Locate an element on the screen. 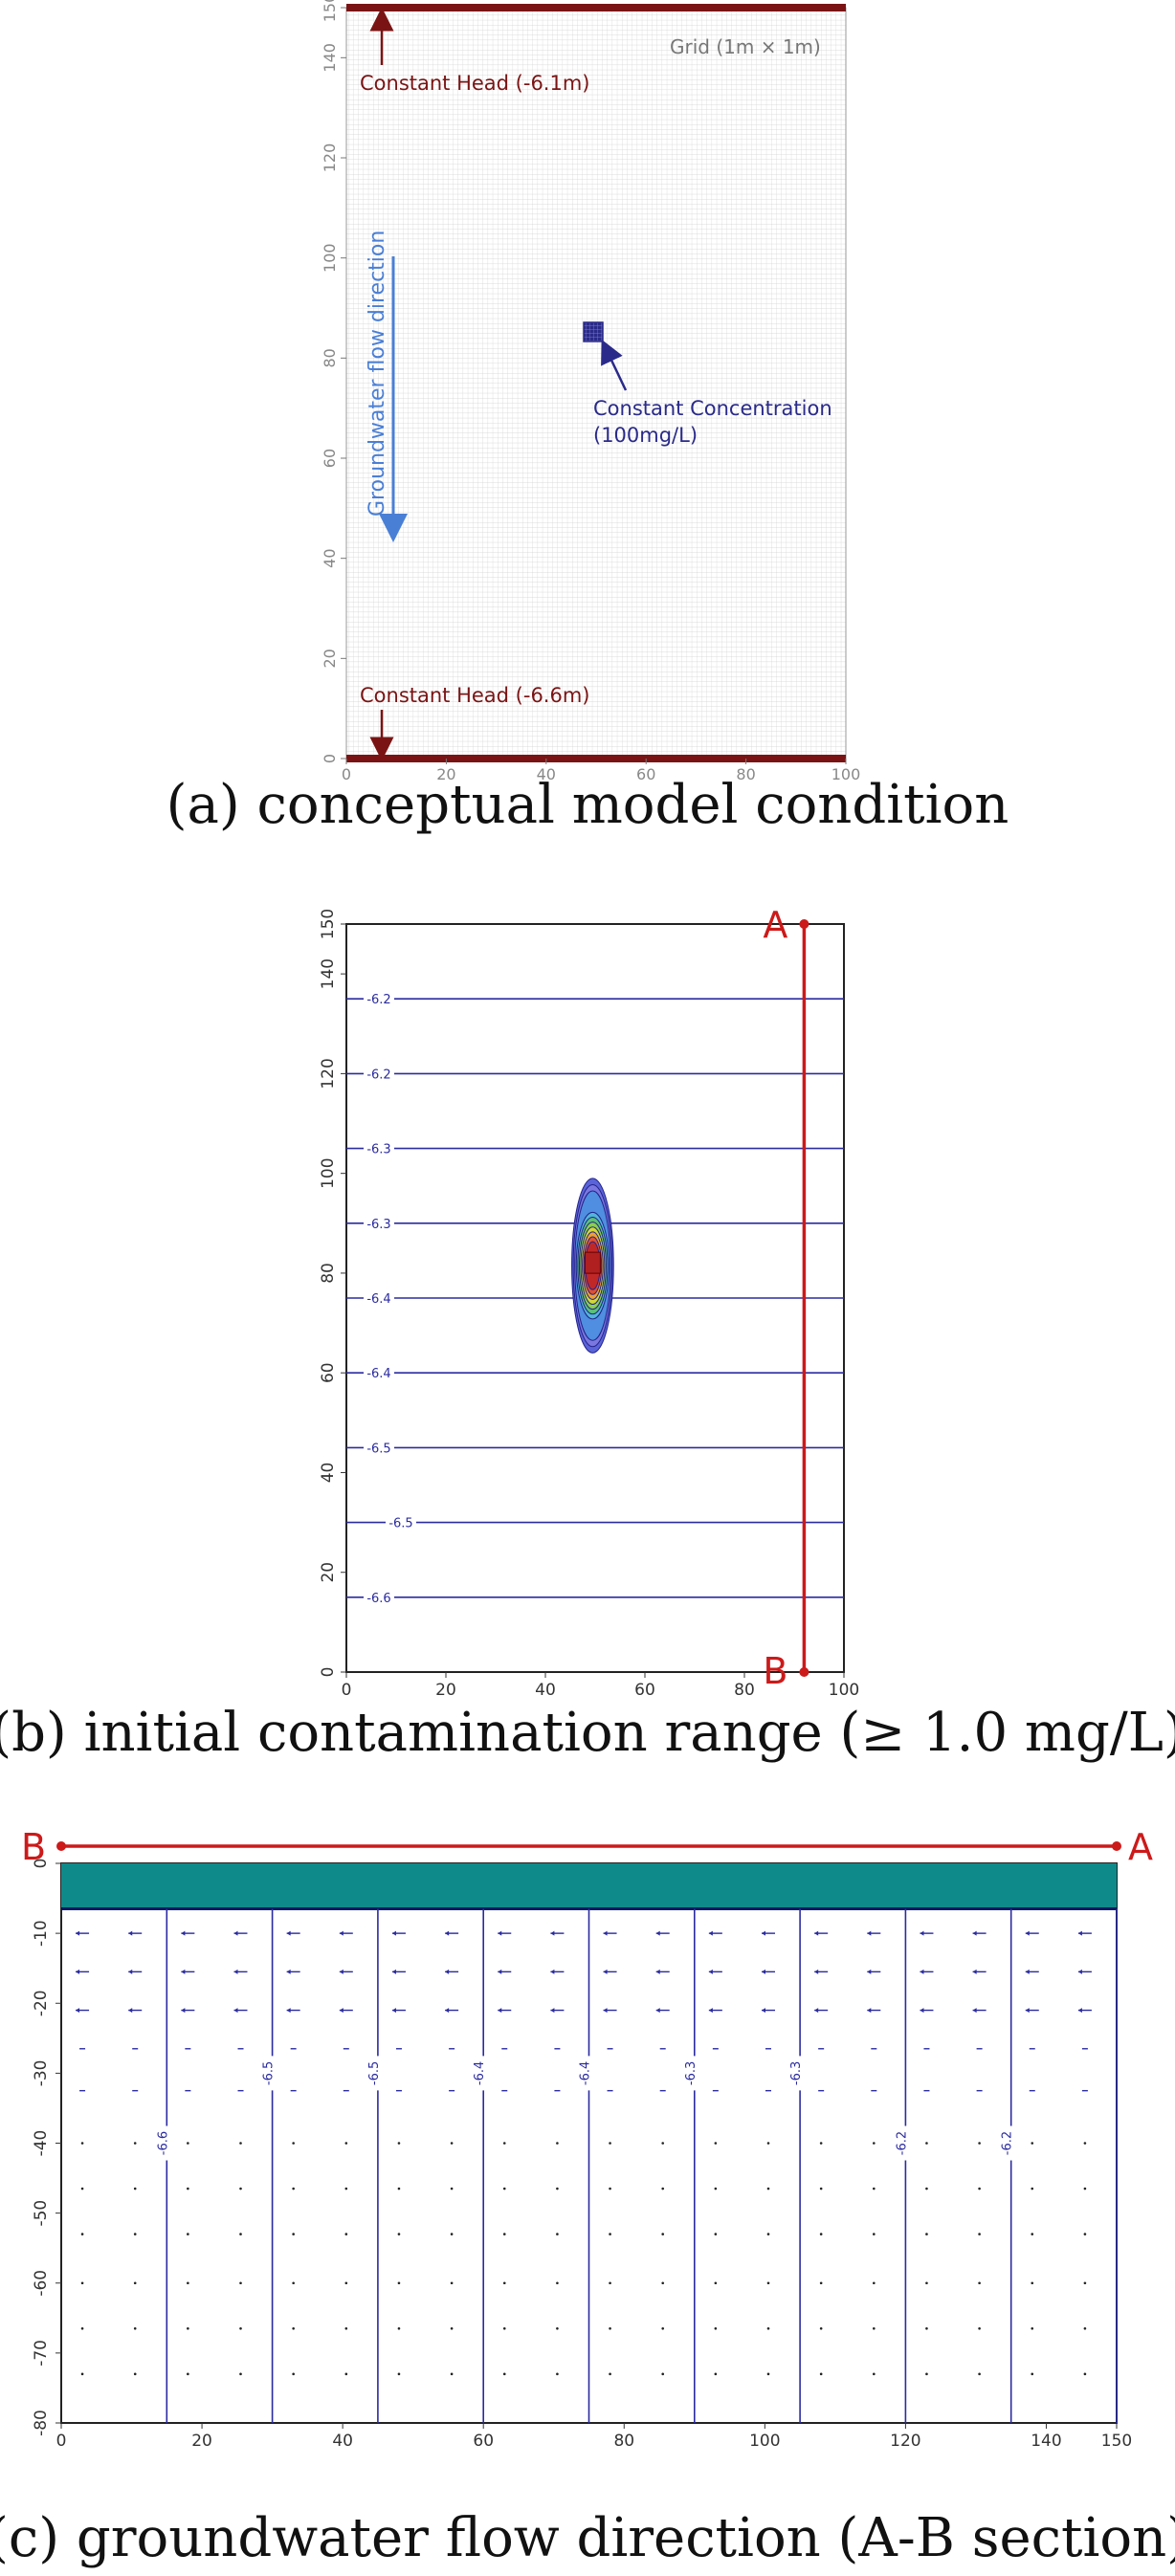  a-y-tick-label: 0 is located at coordinates (330, 759).